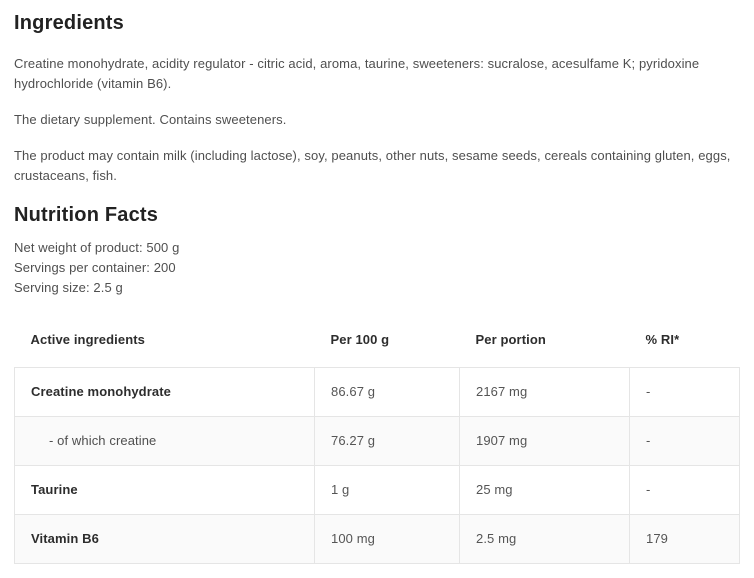  Describe the element at coordinates (164, 392) in the screenshot. I see `ingredient-name-cell: Creatine monohydrate` at that location.